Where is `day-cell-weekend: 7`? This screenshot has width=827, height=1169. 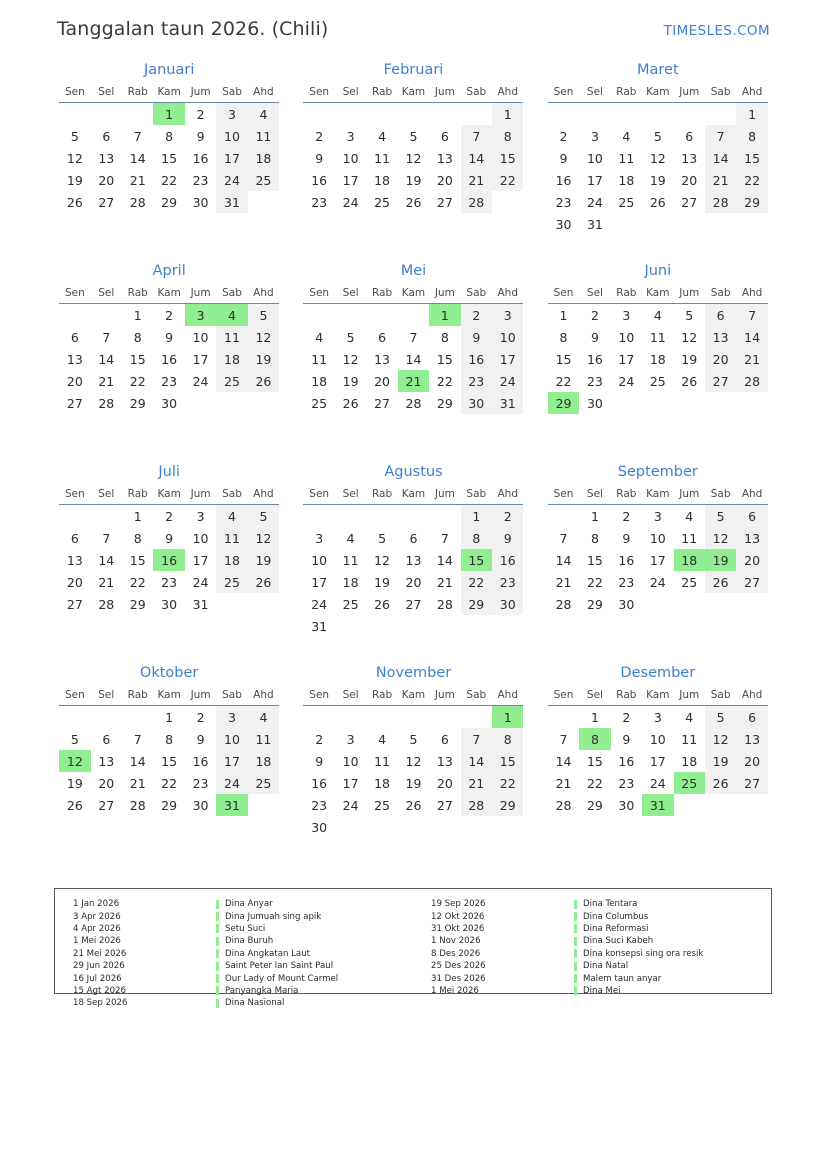
day-cell-weekend: 7 is located at coordinates (720, 136).